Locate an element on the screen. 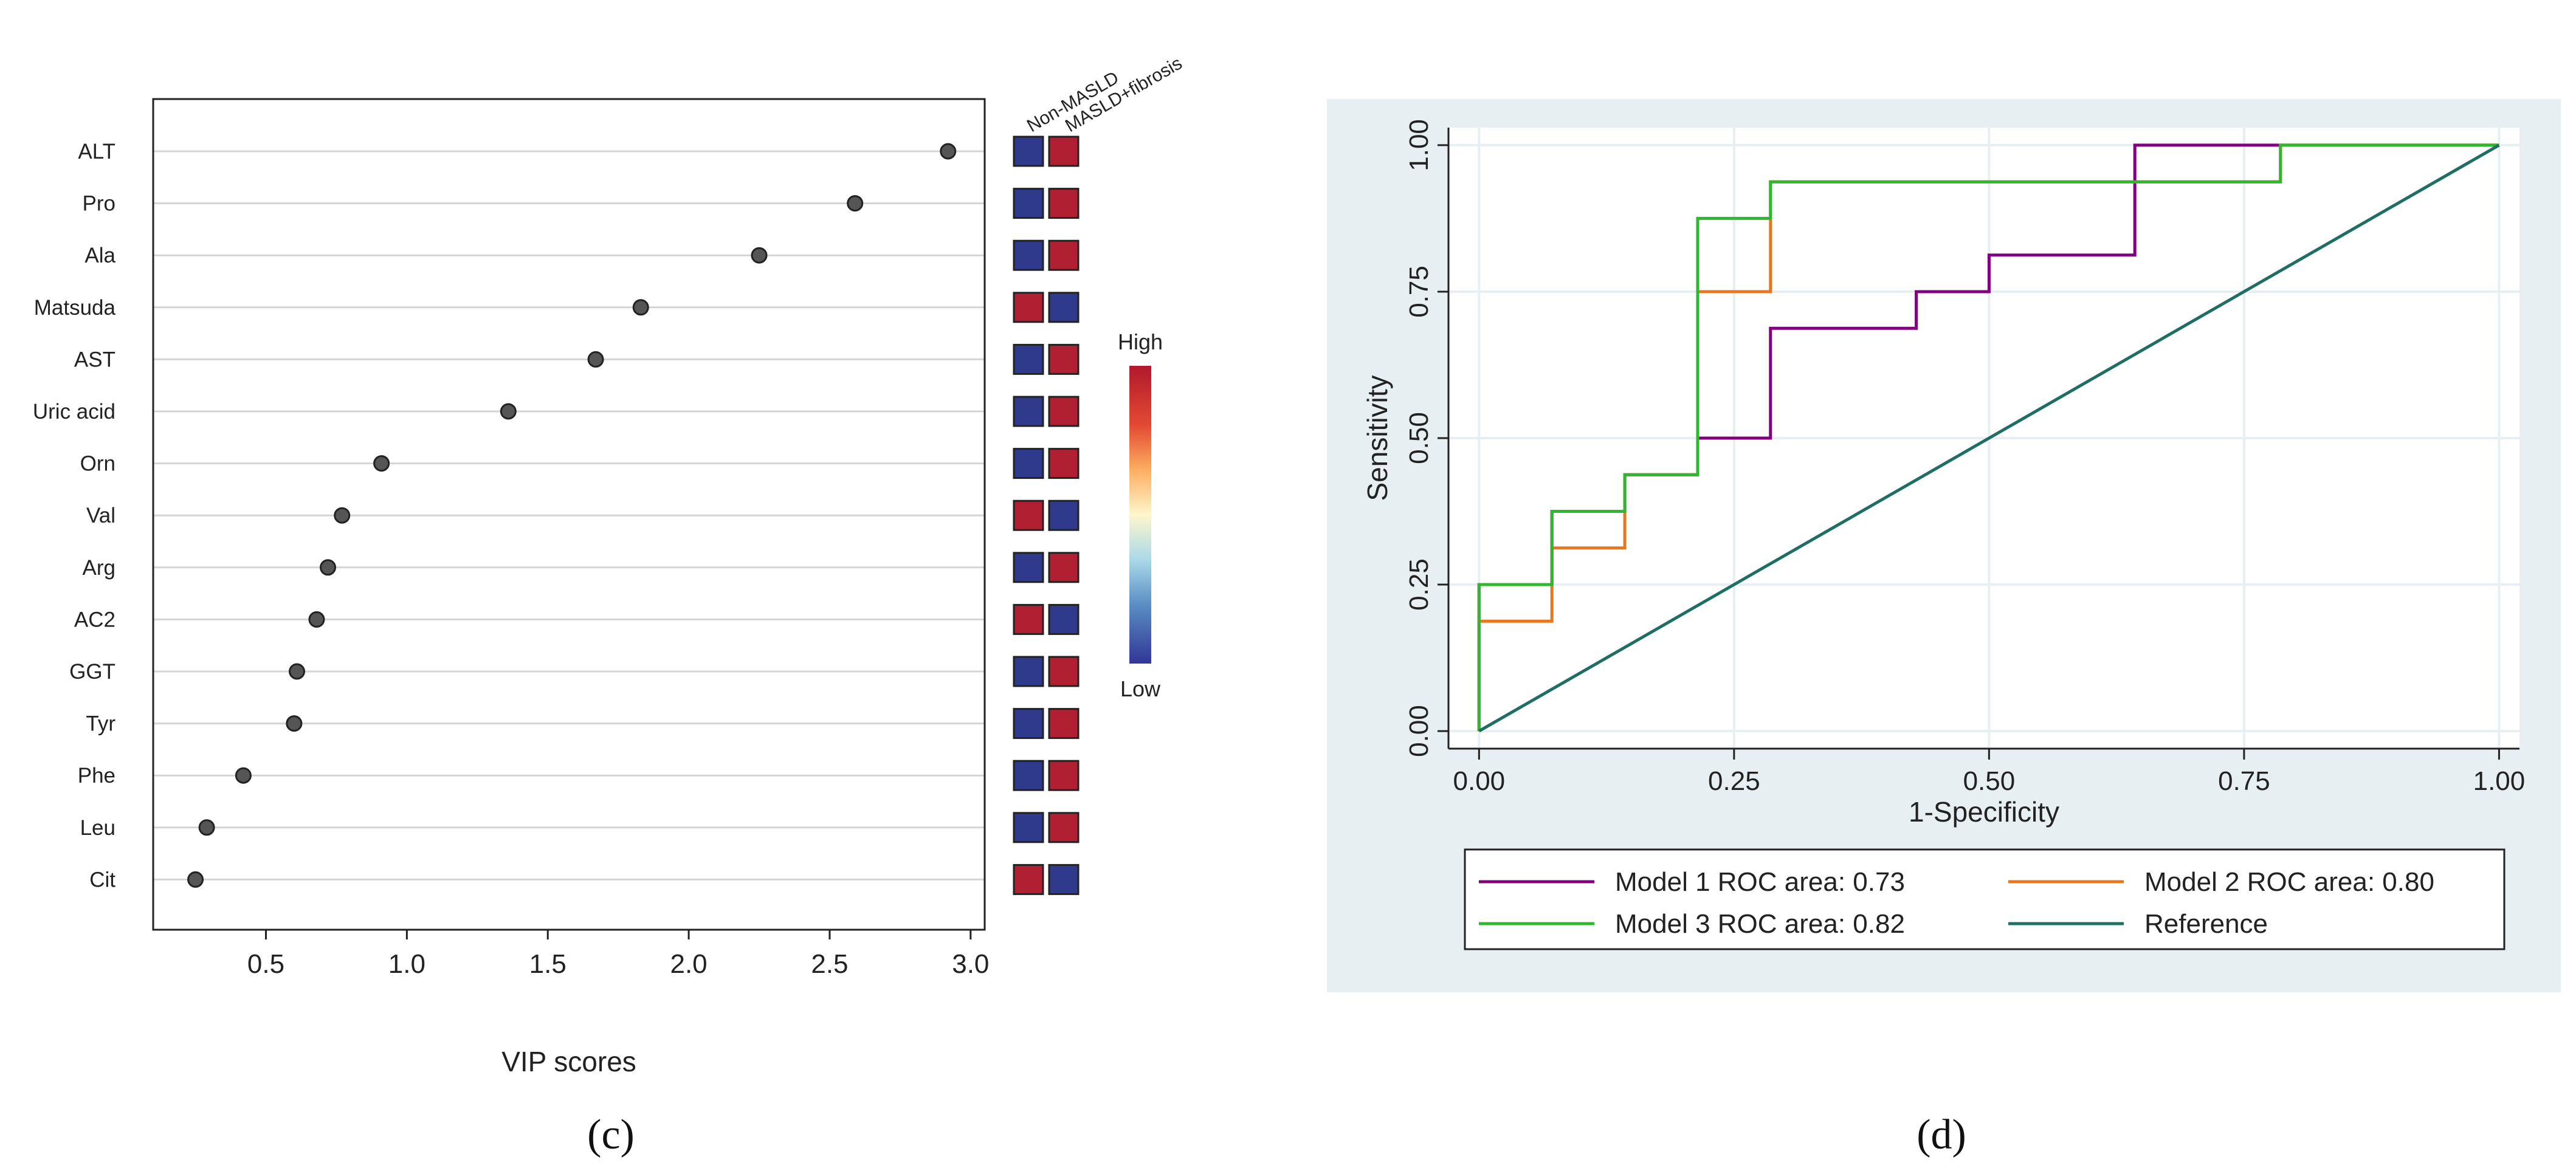  roc-x-axis: 0.00 0.25 0.50 0.75 1.00 is located at coordinates (1990, 772).